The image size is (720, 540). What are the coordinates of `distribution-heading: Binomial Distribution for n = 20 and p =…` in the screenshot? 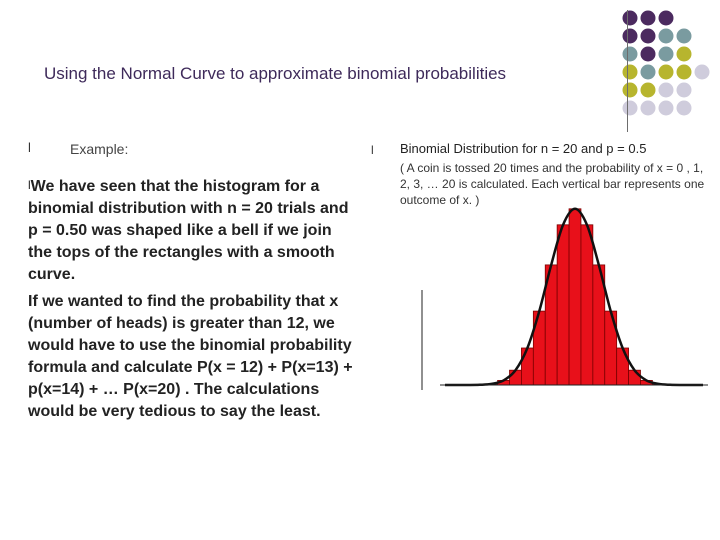 It's located at (523, 148).